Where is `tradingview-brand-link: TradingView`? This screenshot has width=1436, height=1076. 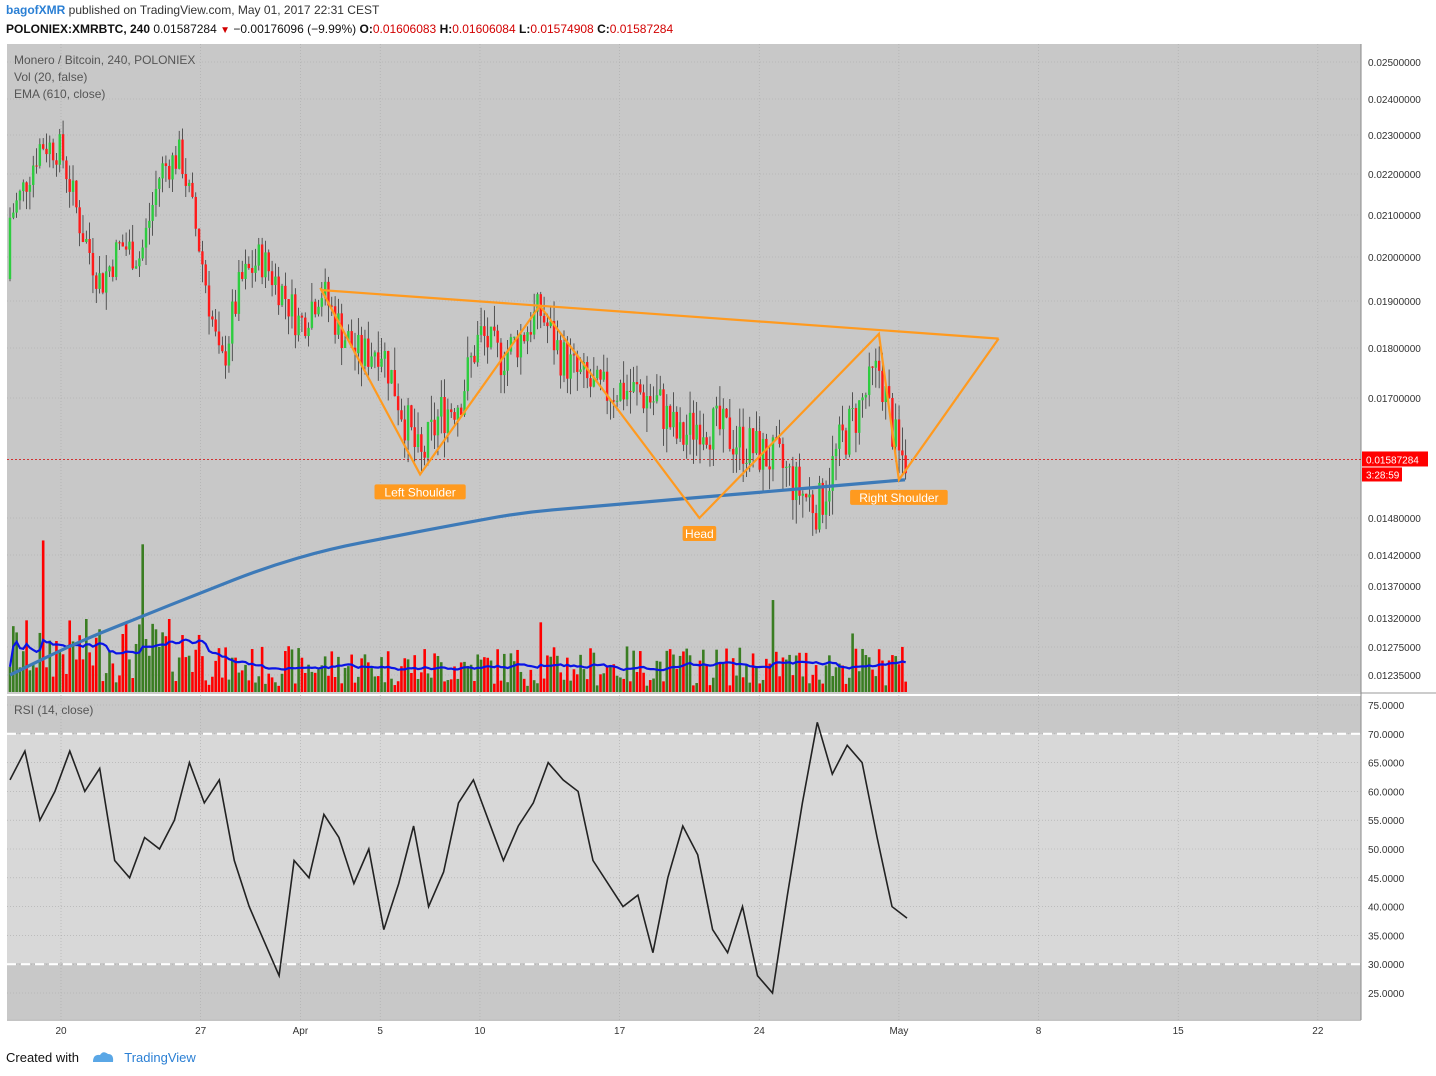 tradingview-brand-link: TradingView is located at coordinates (160, 1057).